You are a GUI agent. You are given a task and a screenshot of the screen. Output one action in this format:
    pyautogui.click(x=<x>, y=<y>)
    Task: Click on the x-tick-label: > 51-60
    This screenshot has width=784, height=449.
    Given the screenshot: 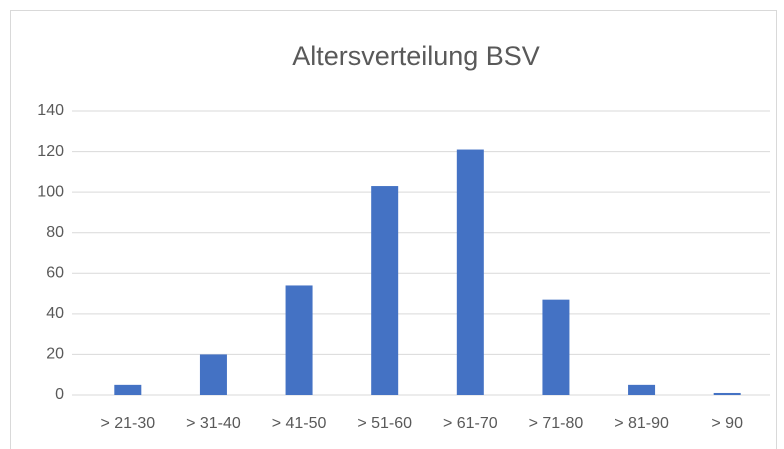 What is the action you would take?
    pyautogui.click(x=384, y=423)
    